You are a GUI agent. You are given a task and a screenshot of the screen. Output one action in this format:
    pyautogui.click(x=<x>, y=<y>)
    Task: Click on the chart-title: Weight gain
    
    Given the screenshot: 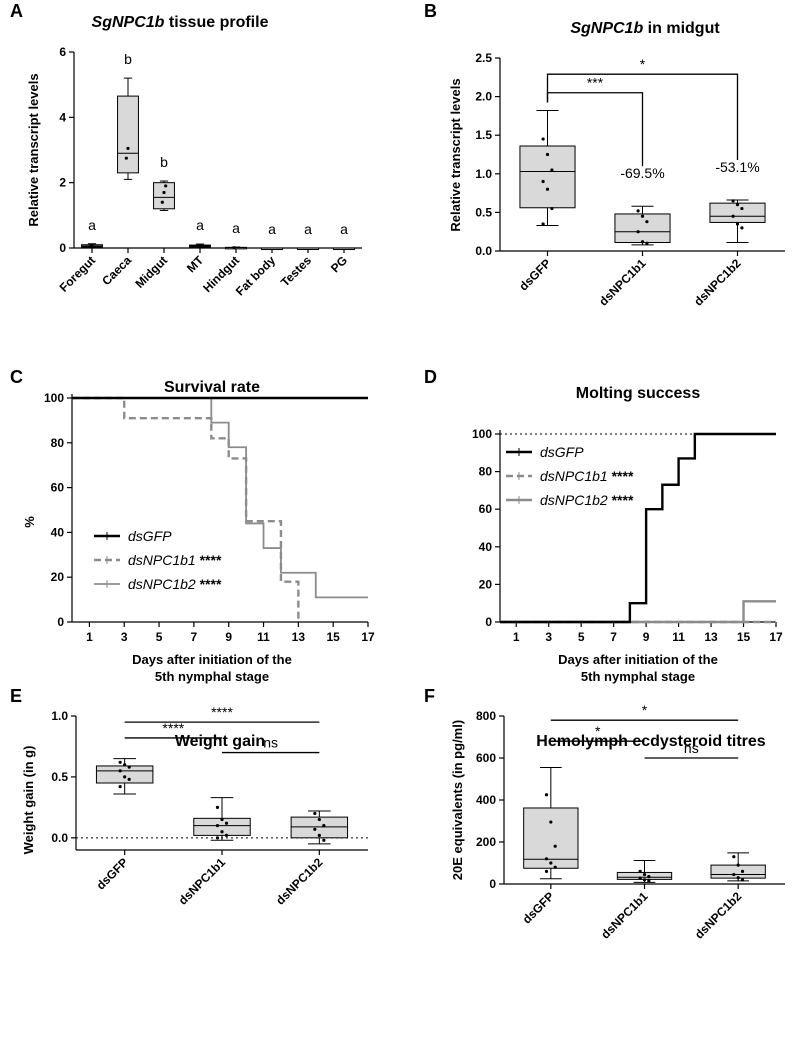 What is the action you would take?
    pyautogui.click(x=220, y=741)
    